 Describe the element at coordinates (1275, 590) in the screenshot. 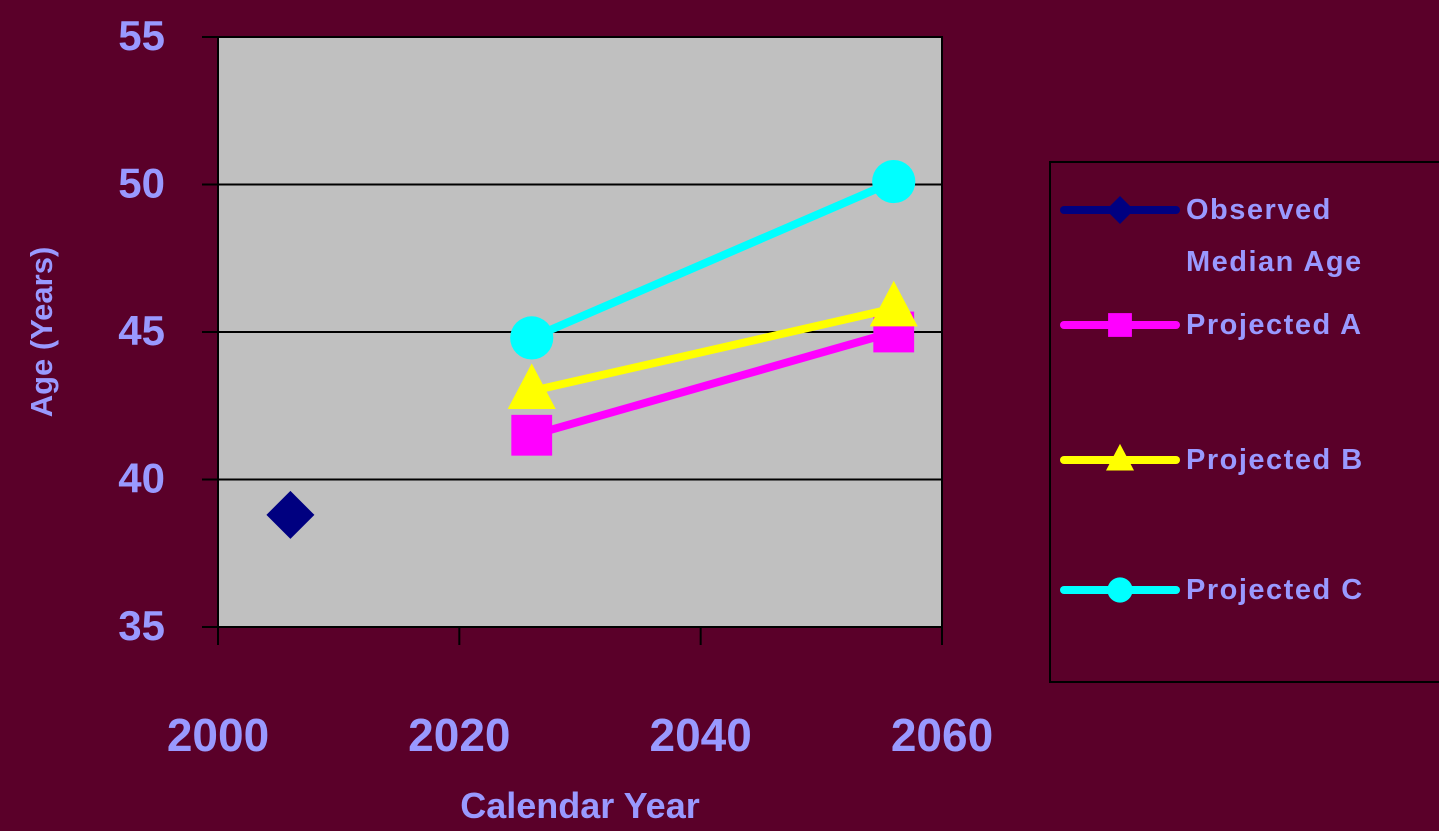

I see `legend-label-3-0: Projected C` at that location.